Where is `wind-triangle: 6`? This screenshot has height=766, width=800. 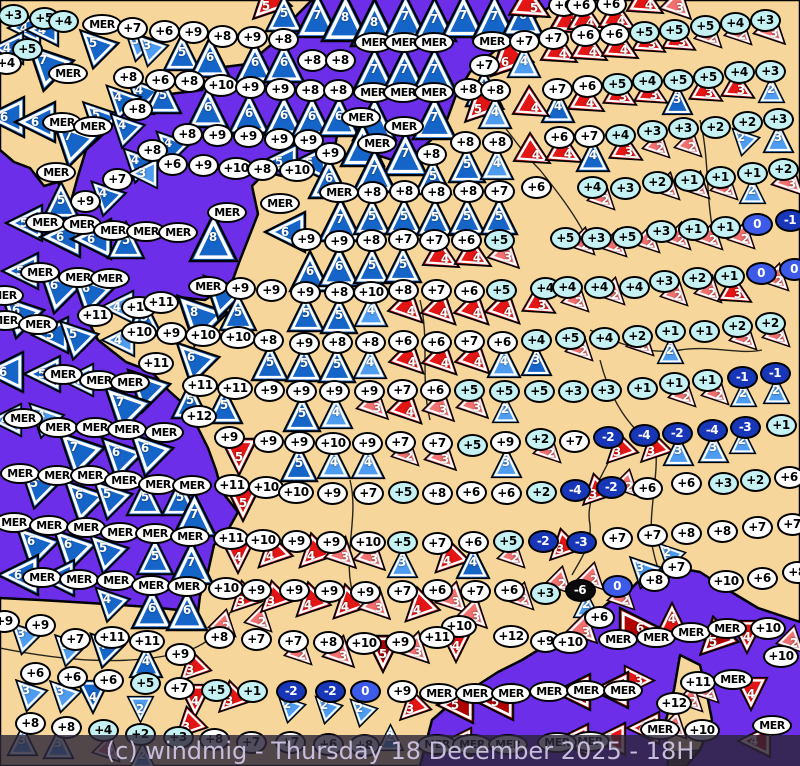 wind-triangle: 6 is located at coordinates (196, 362).